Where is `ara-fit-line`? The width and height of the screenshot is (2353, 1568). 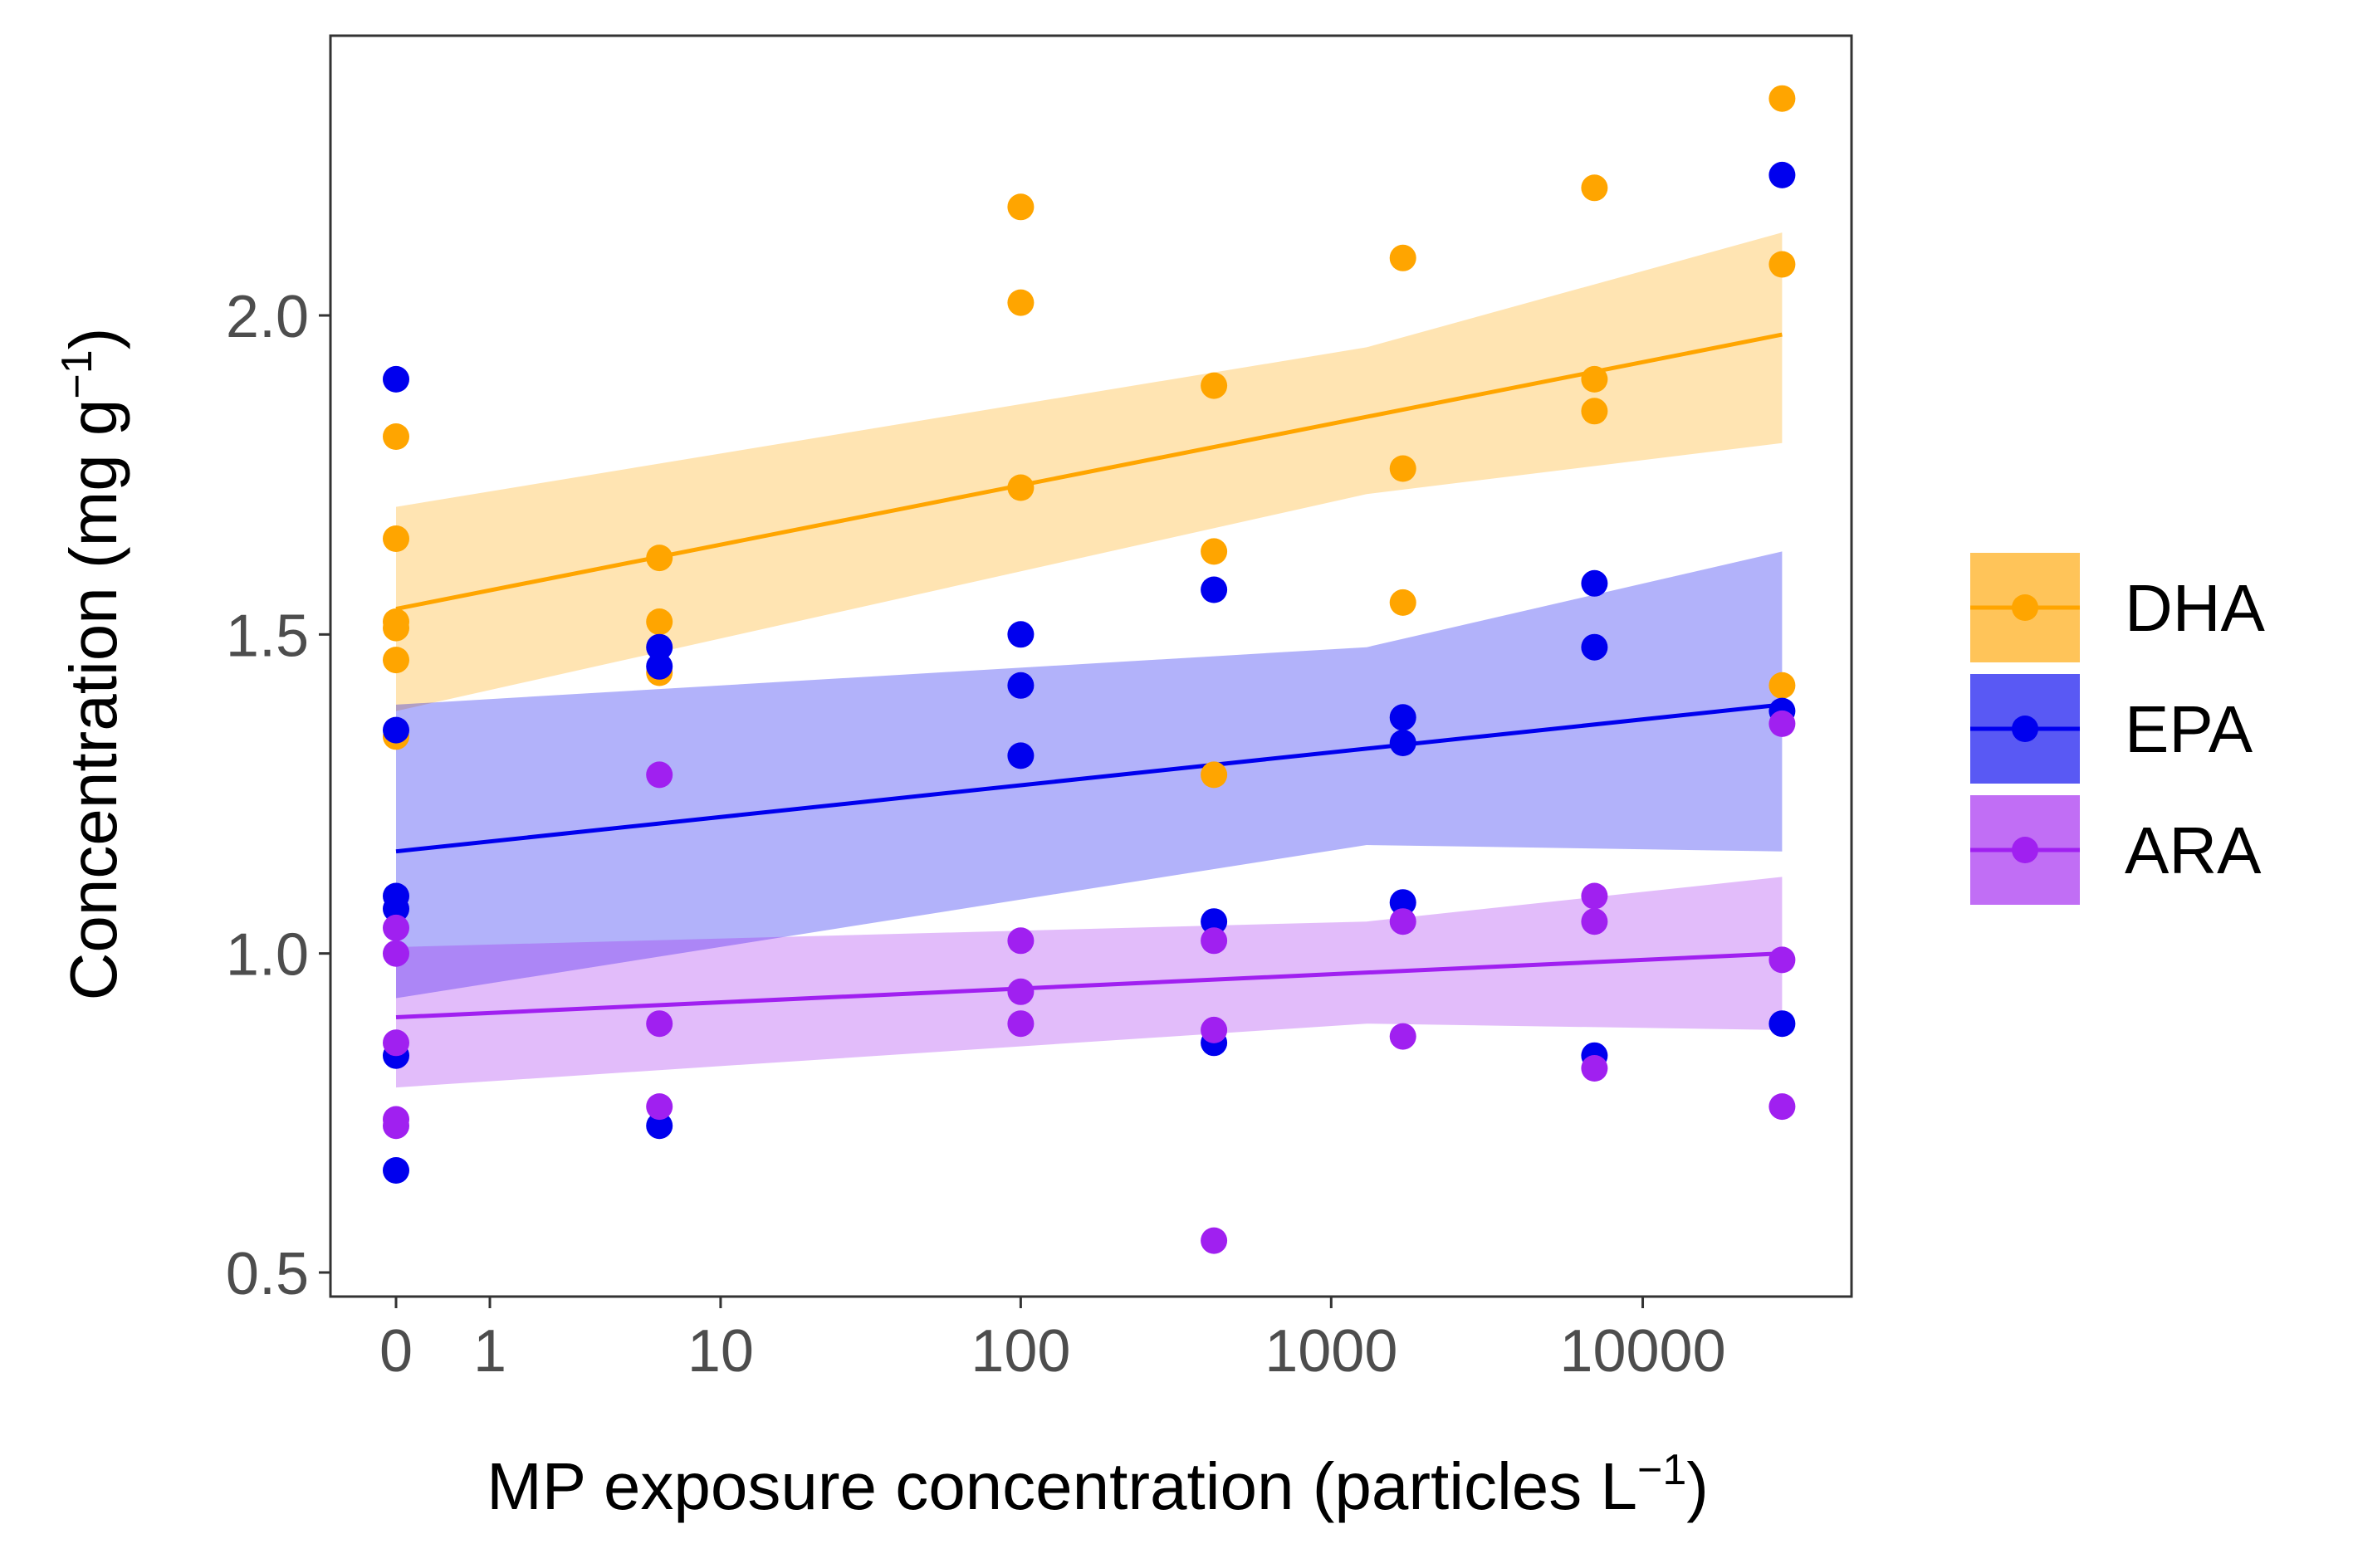 ara-fit-line is located at coordinates (1089, 986).